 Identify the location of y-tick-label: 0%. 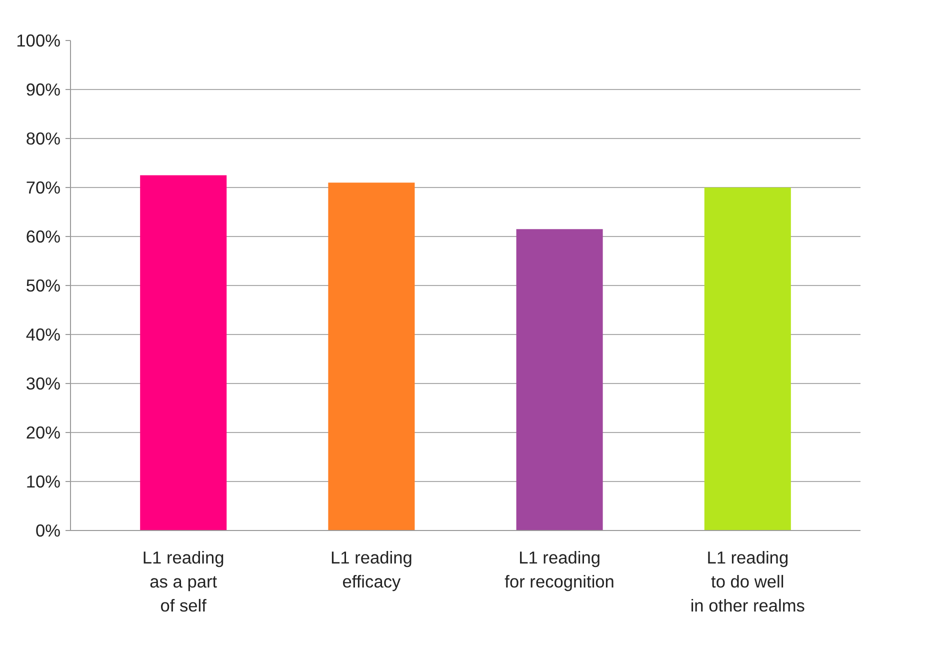
(47, 530).